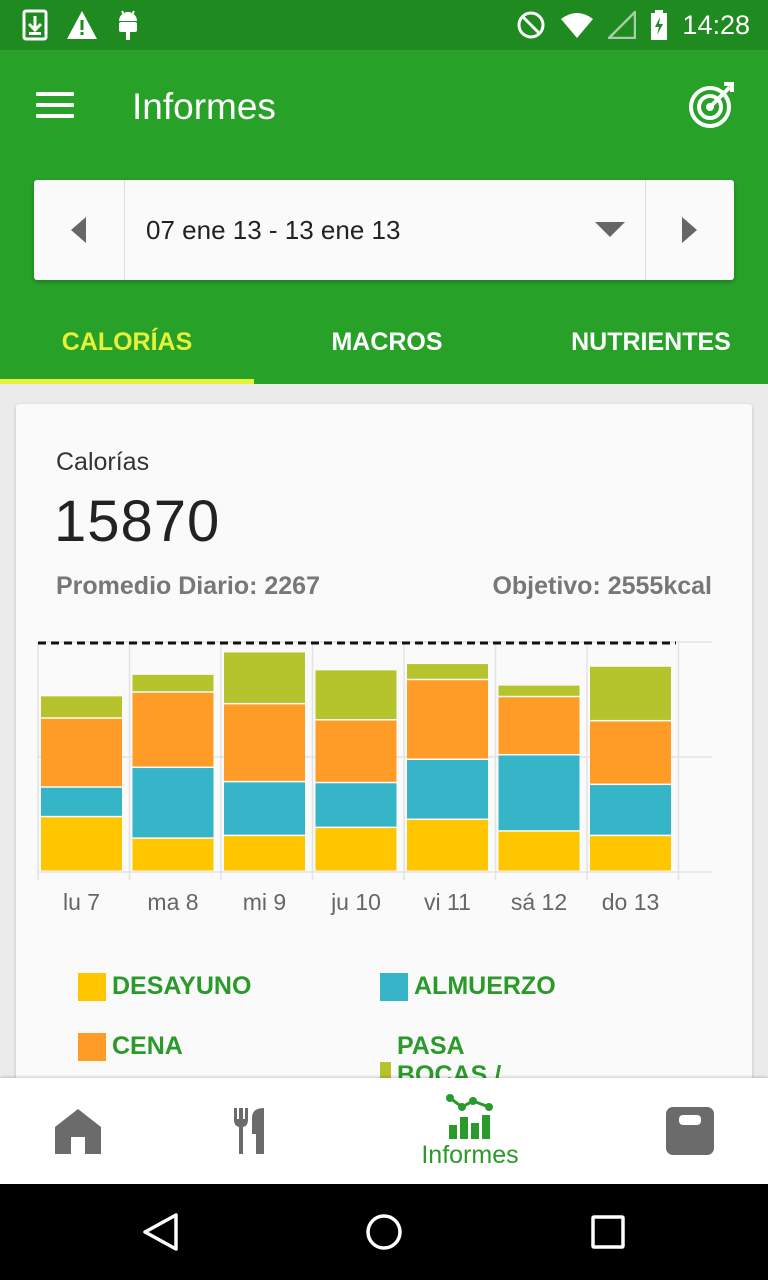 Image resolution: width=768 pixels, height=1280 pixels. What do you see at coordinates (485, 986) in the screenshot?
I see `legend-label: ALMUERZO` at bounding box center [485, 986].